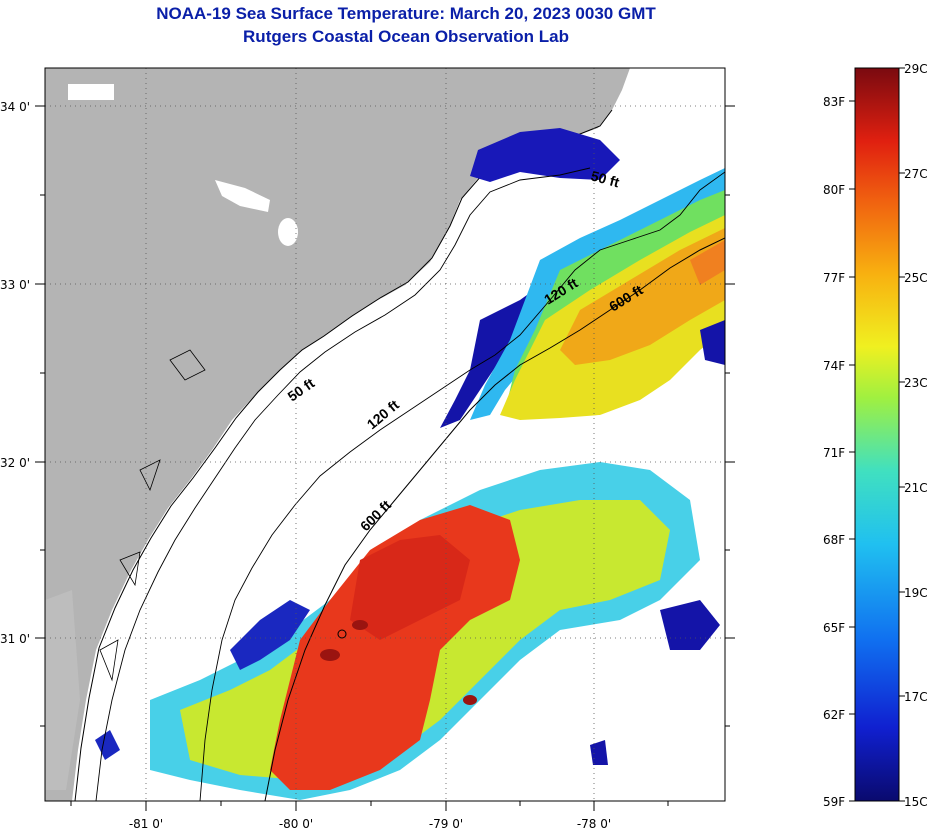  I want to click on sst-south-hot-core, so click(410, 587).